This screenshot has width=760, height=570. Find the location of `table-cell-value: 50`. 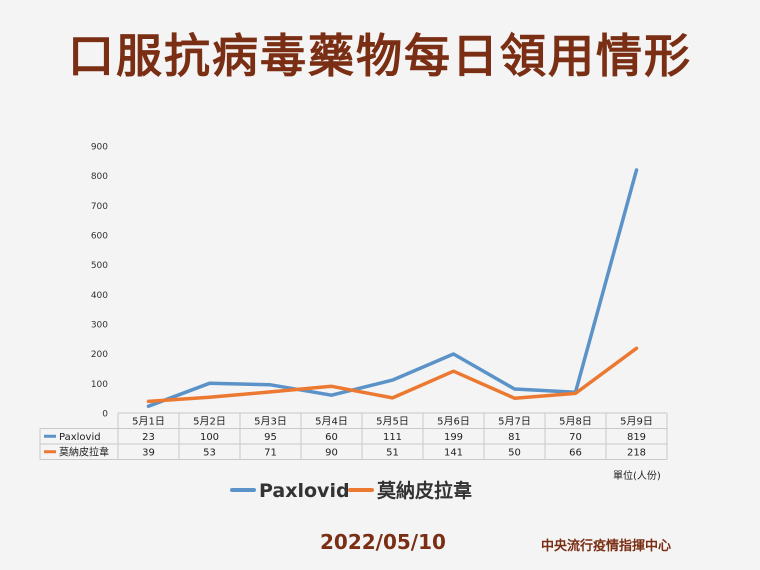

table-cell-value: 50 is located at coordinates (514, 453).